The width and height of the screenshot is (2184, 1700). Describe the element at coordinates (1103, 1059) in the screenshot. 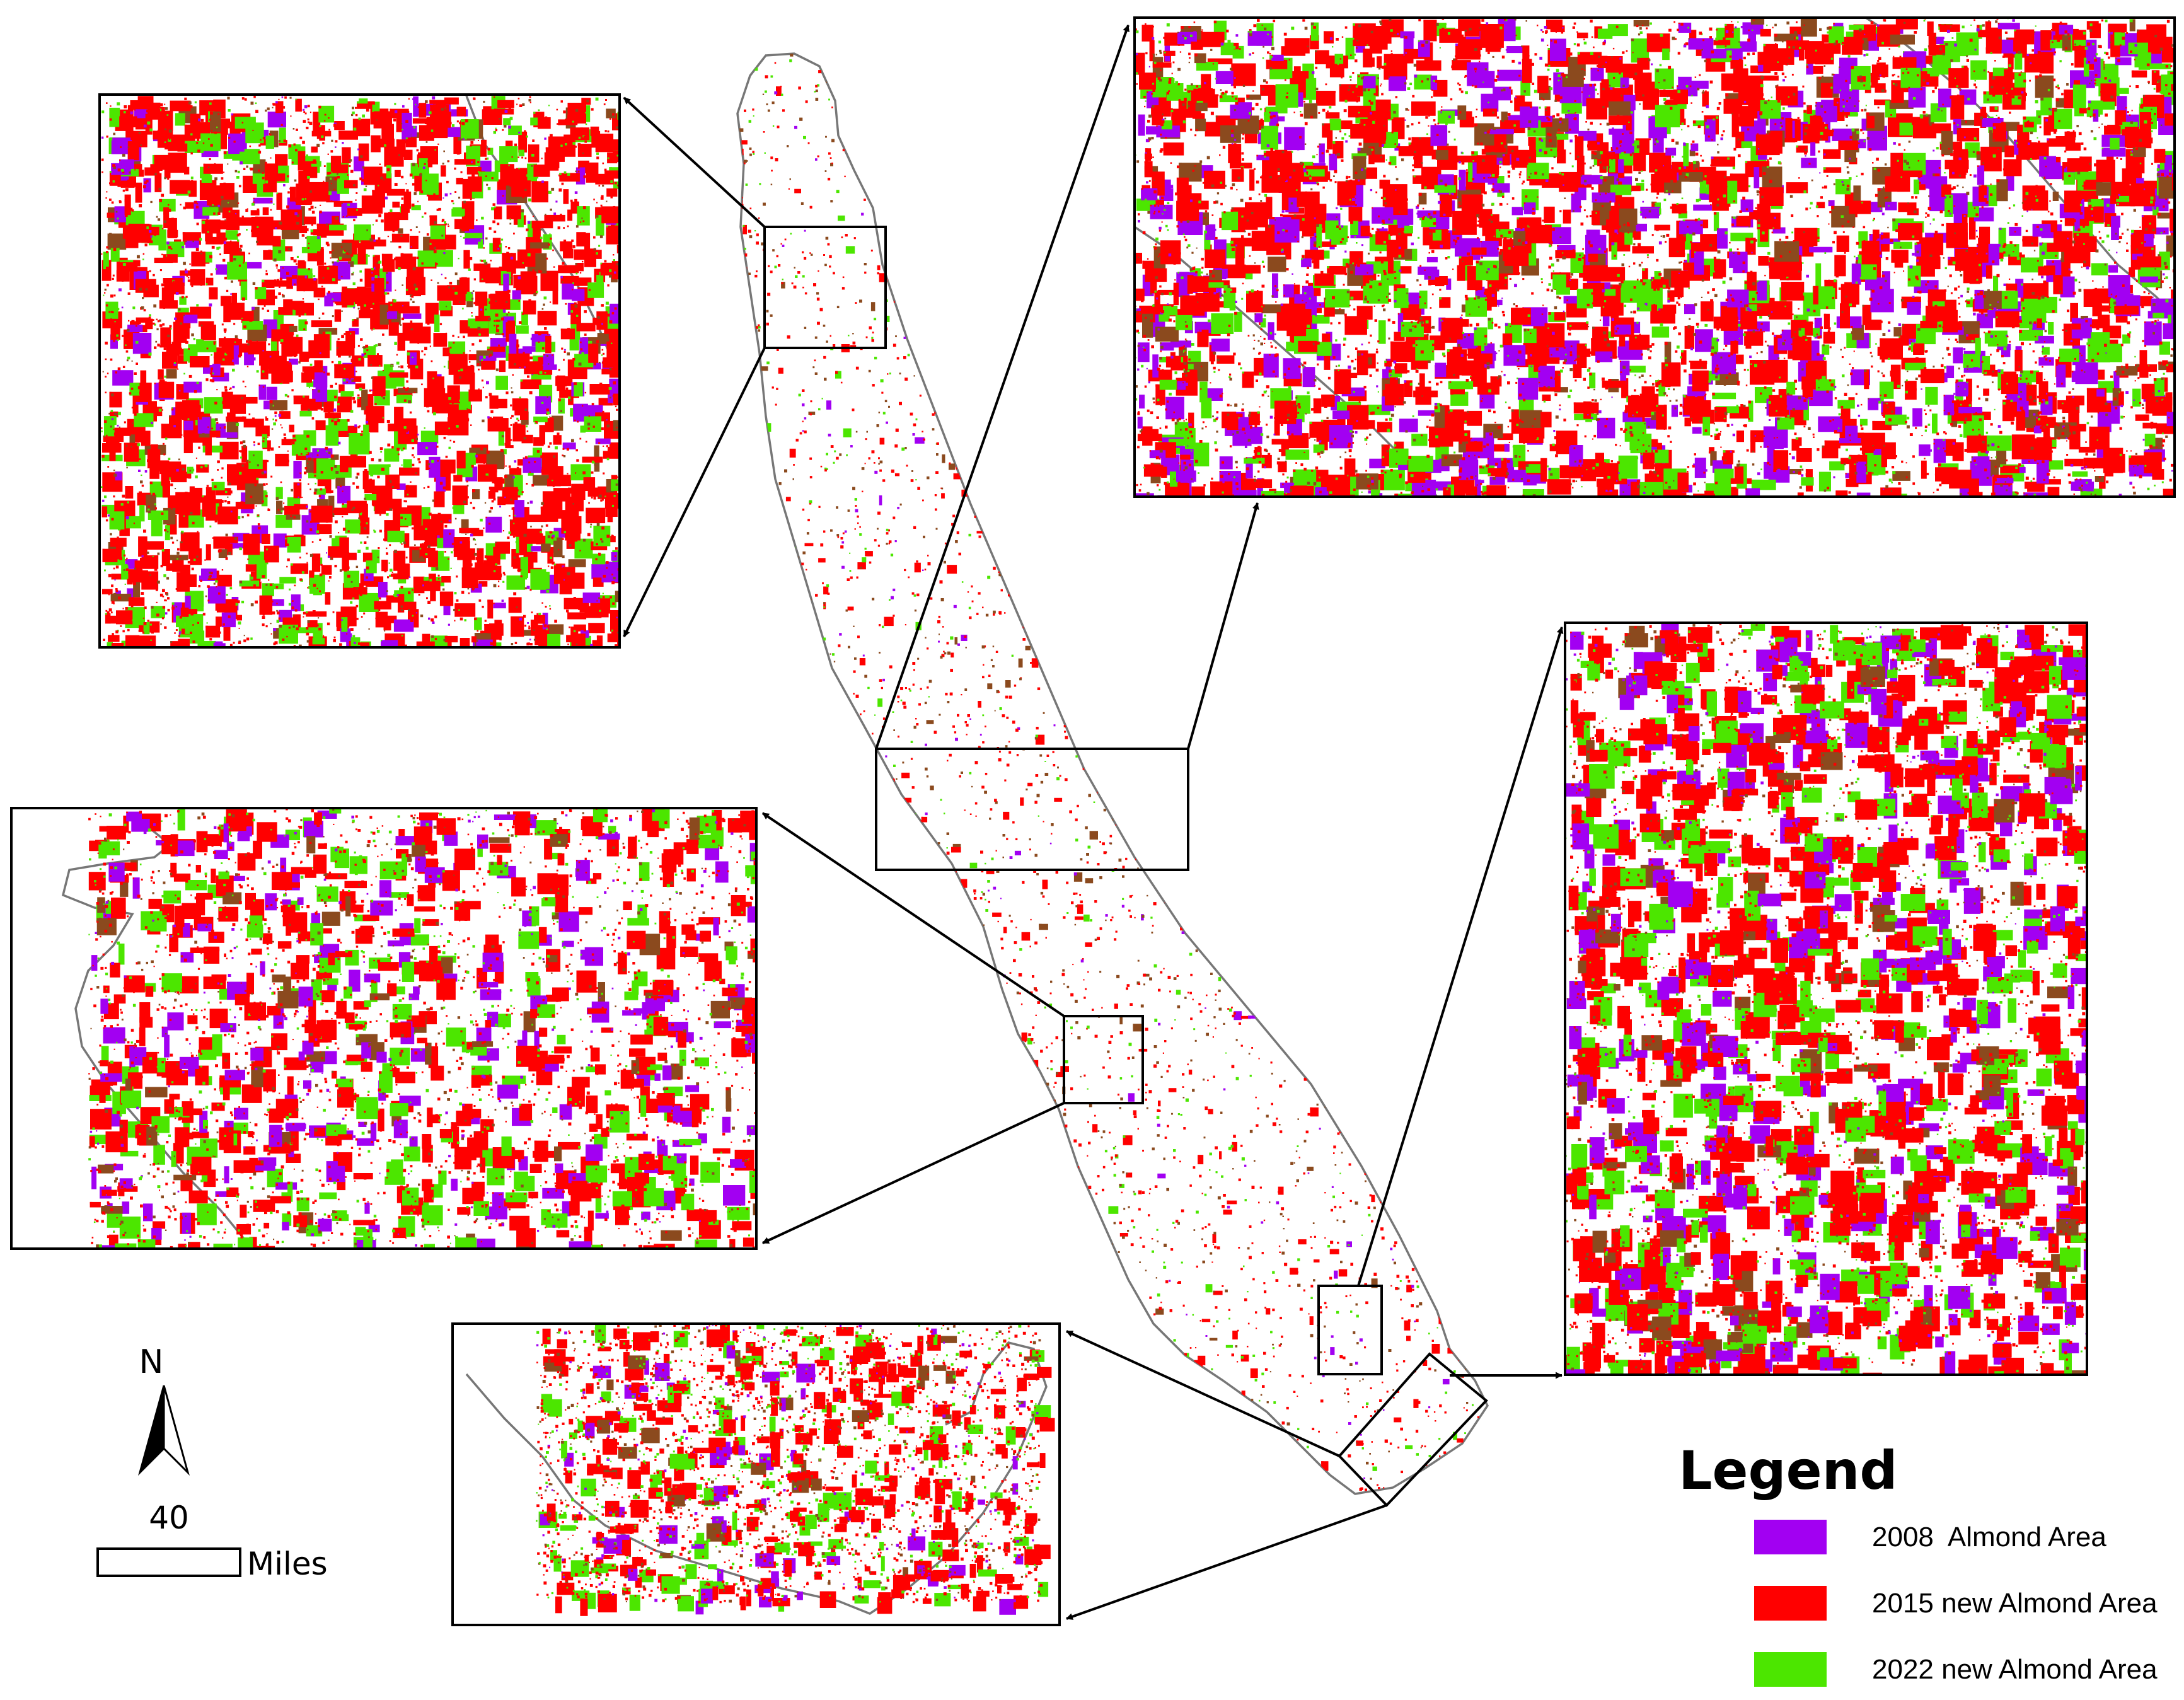

I see `location-box-central-west` at that location.